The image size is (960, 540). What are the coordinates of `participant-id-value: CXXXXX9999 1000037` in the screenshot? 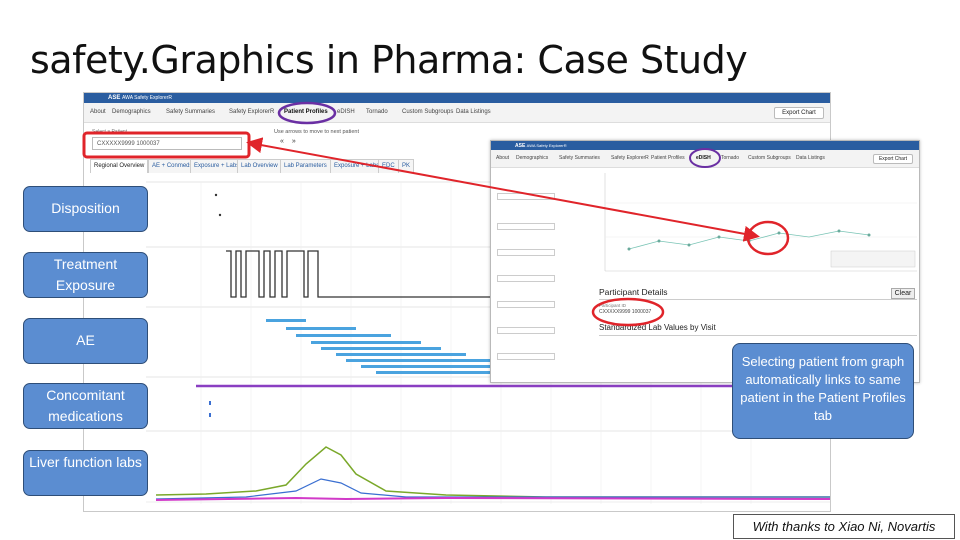 It's located at (625, 312).